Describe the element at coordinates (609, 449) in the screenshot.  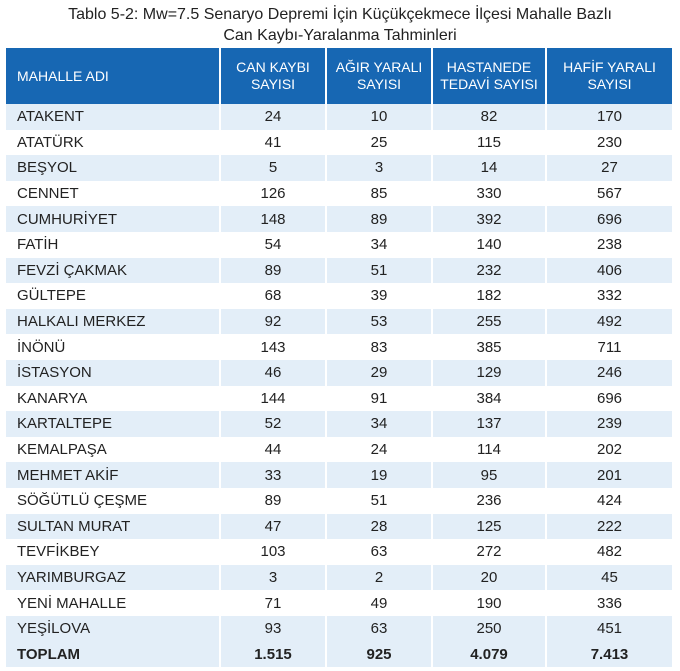
I see `value-cell: 202` at that location.